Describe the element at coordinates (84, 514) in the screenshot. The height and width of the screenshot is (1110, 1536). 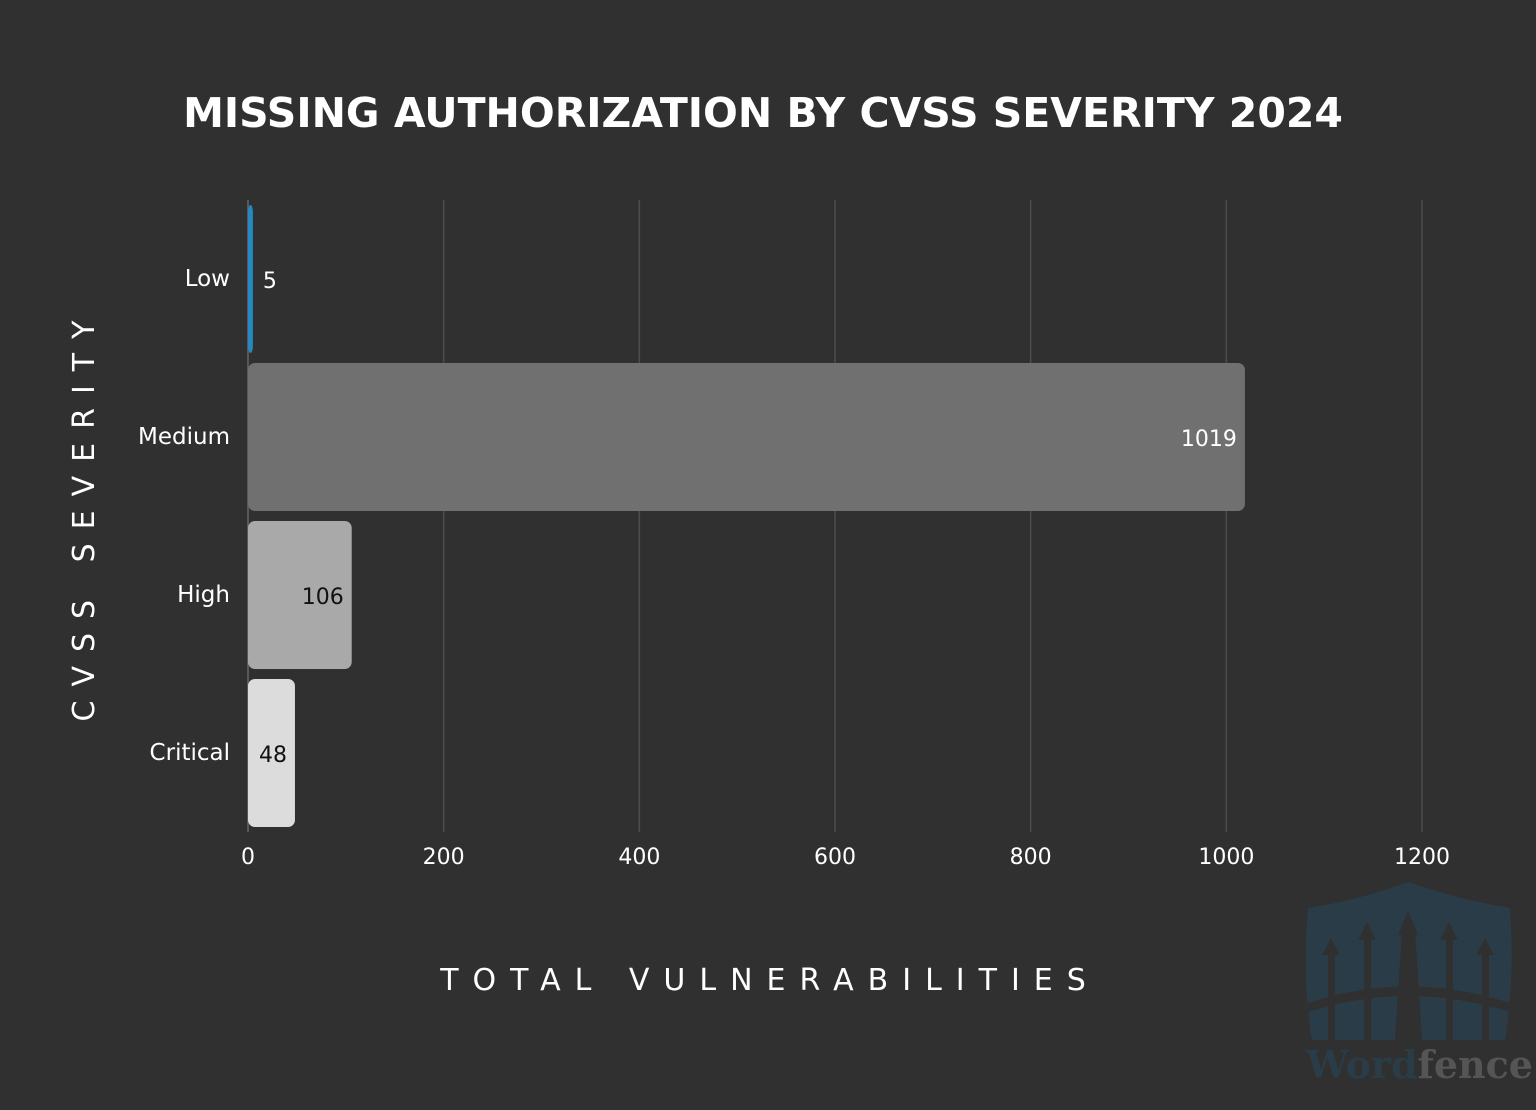
I see `y-axis-label: CVSS SEVERITY` at that location.